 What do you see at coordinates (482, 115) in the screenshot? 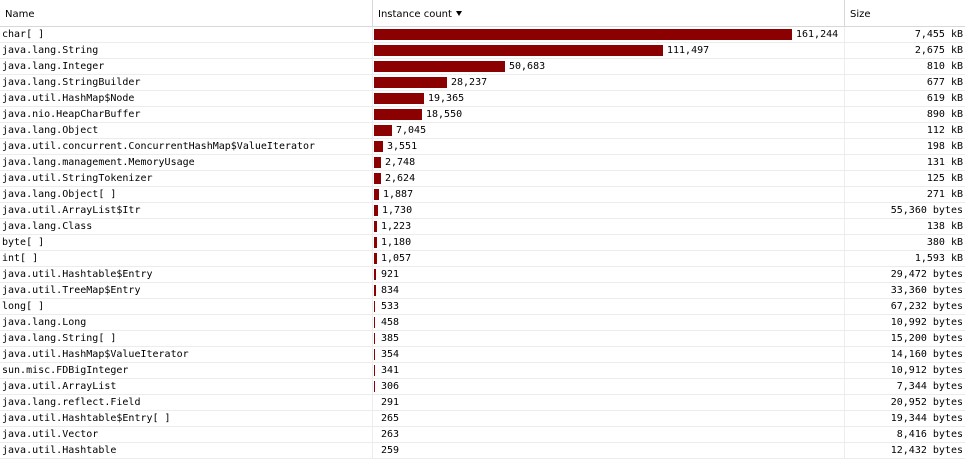
I see `table-row: java.nio.HeapCharBuffer 18,550 890 kB` at bounding box center [482, 115].